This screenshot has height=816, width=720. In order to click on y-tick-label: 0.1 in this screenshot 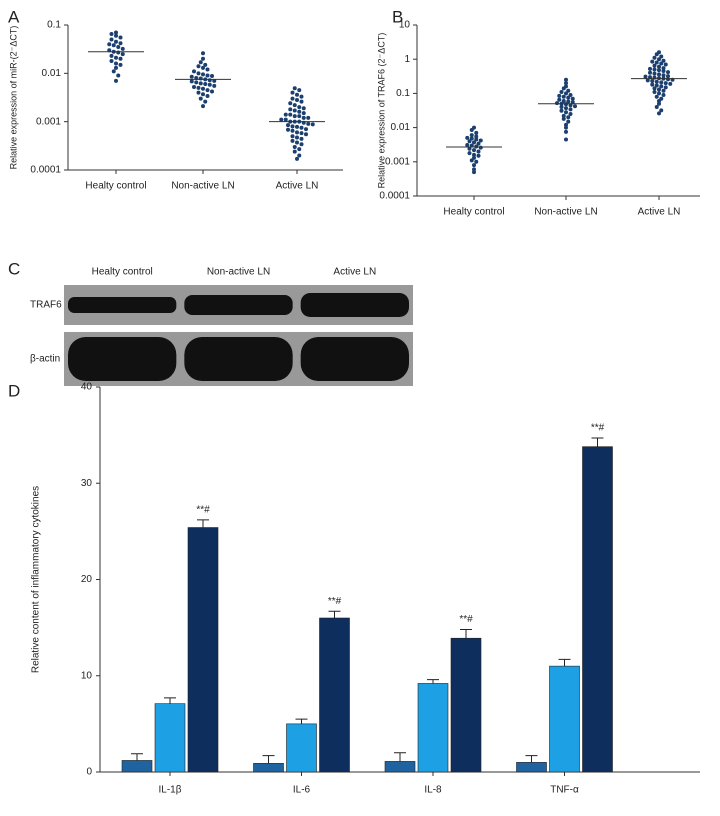, I will do `click(403, 93)`.